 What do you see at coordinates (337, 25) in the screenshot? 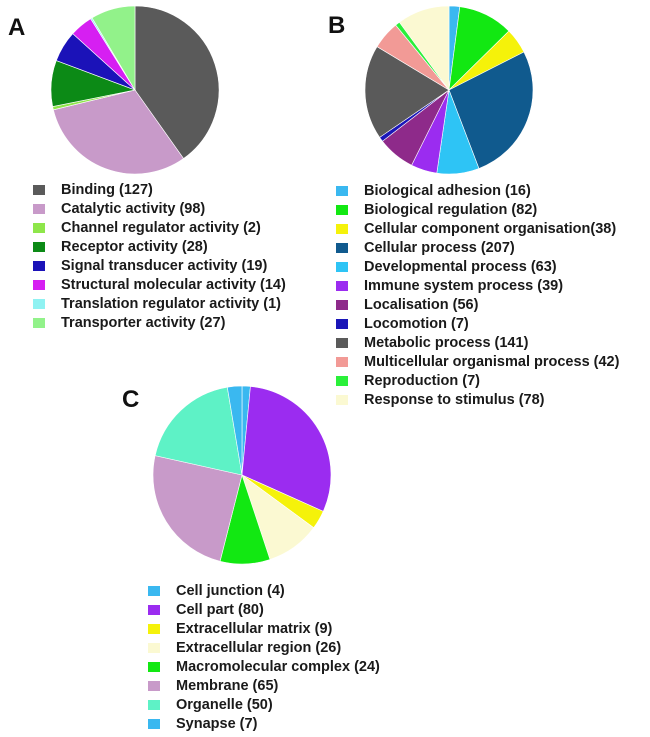
I see `panel-label-b: B` at bounding box center [337, 25].